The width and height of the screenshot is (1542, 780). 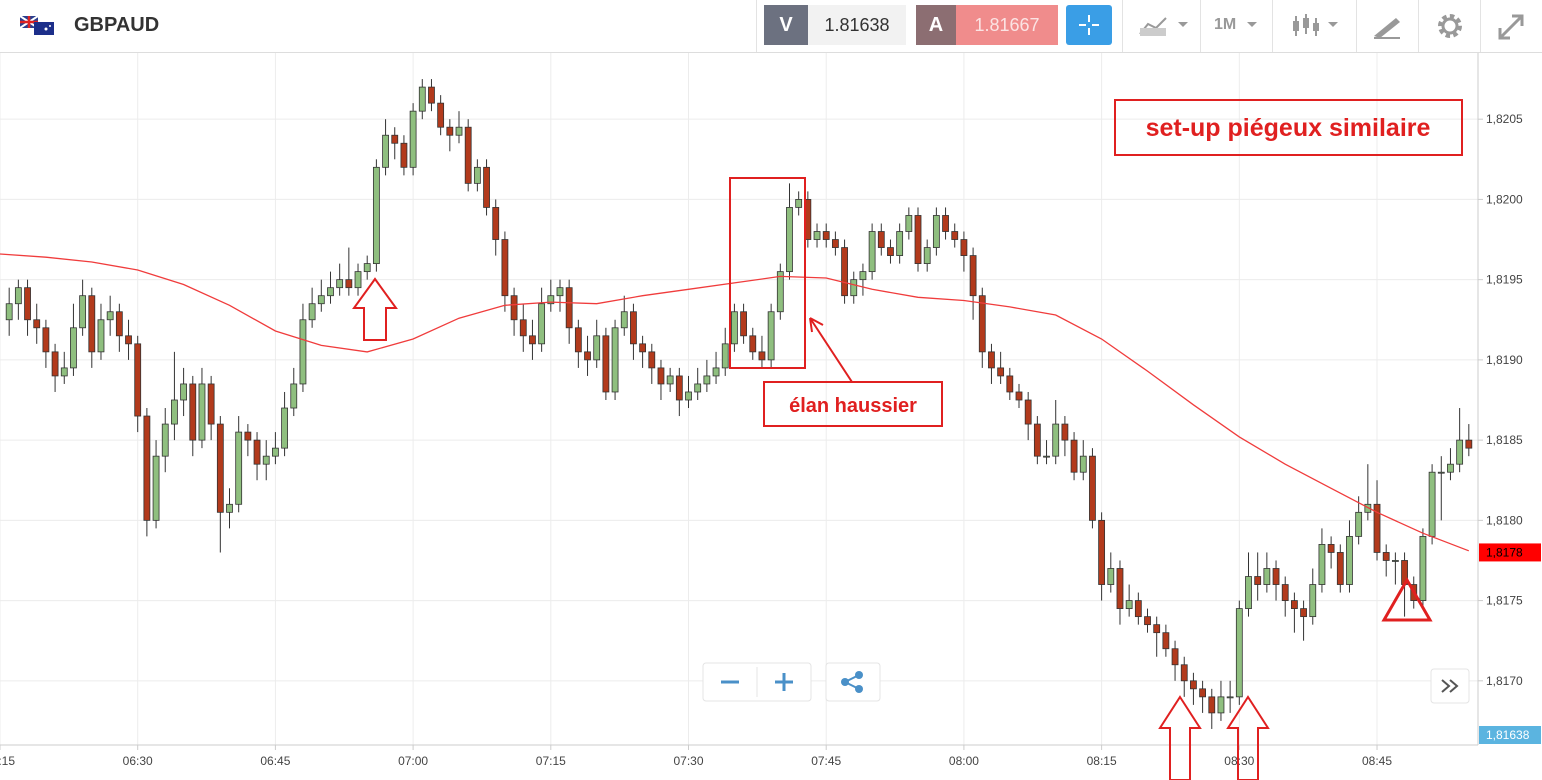 What do you see at coordinates (1504, 520) in the screenshot?
I see `y-tick-label: 1,8180` at bounding box center [1504, 520].